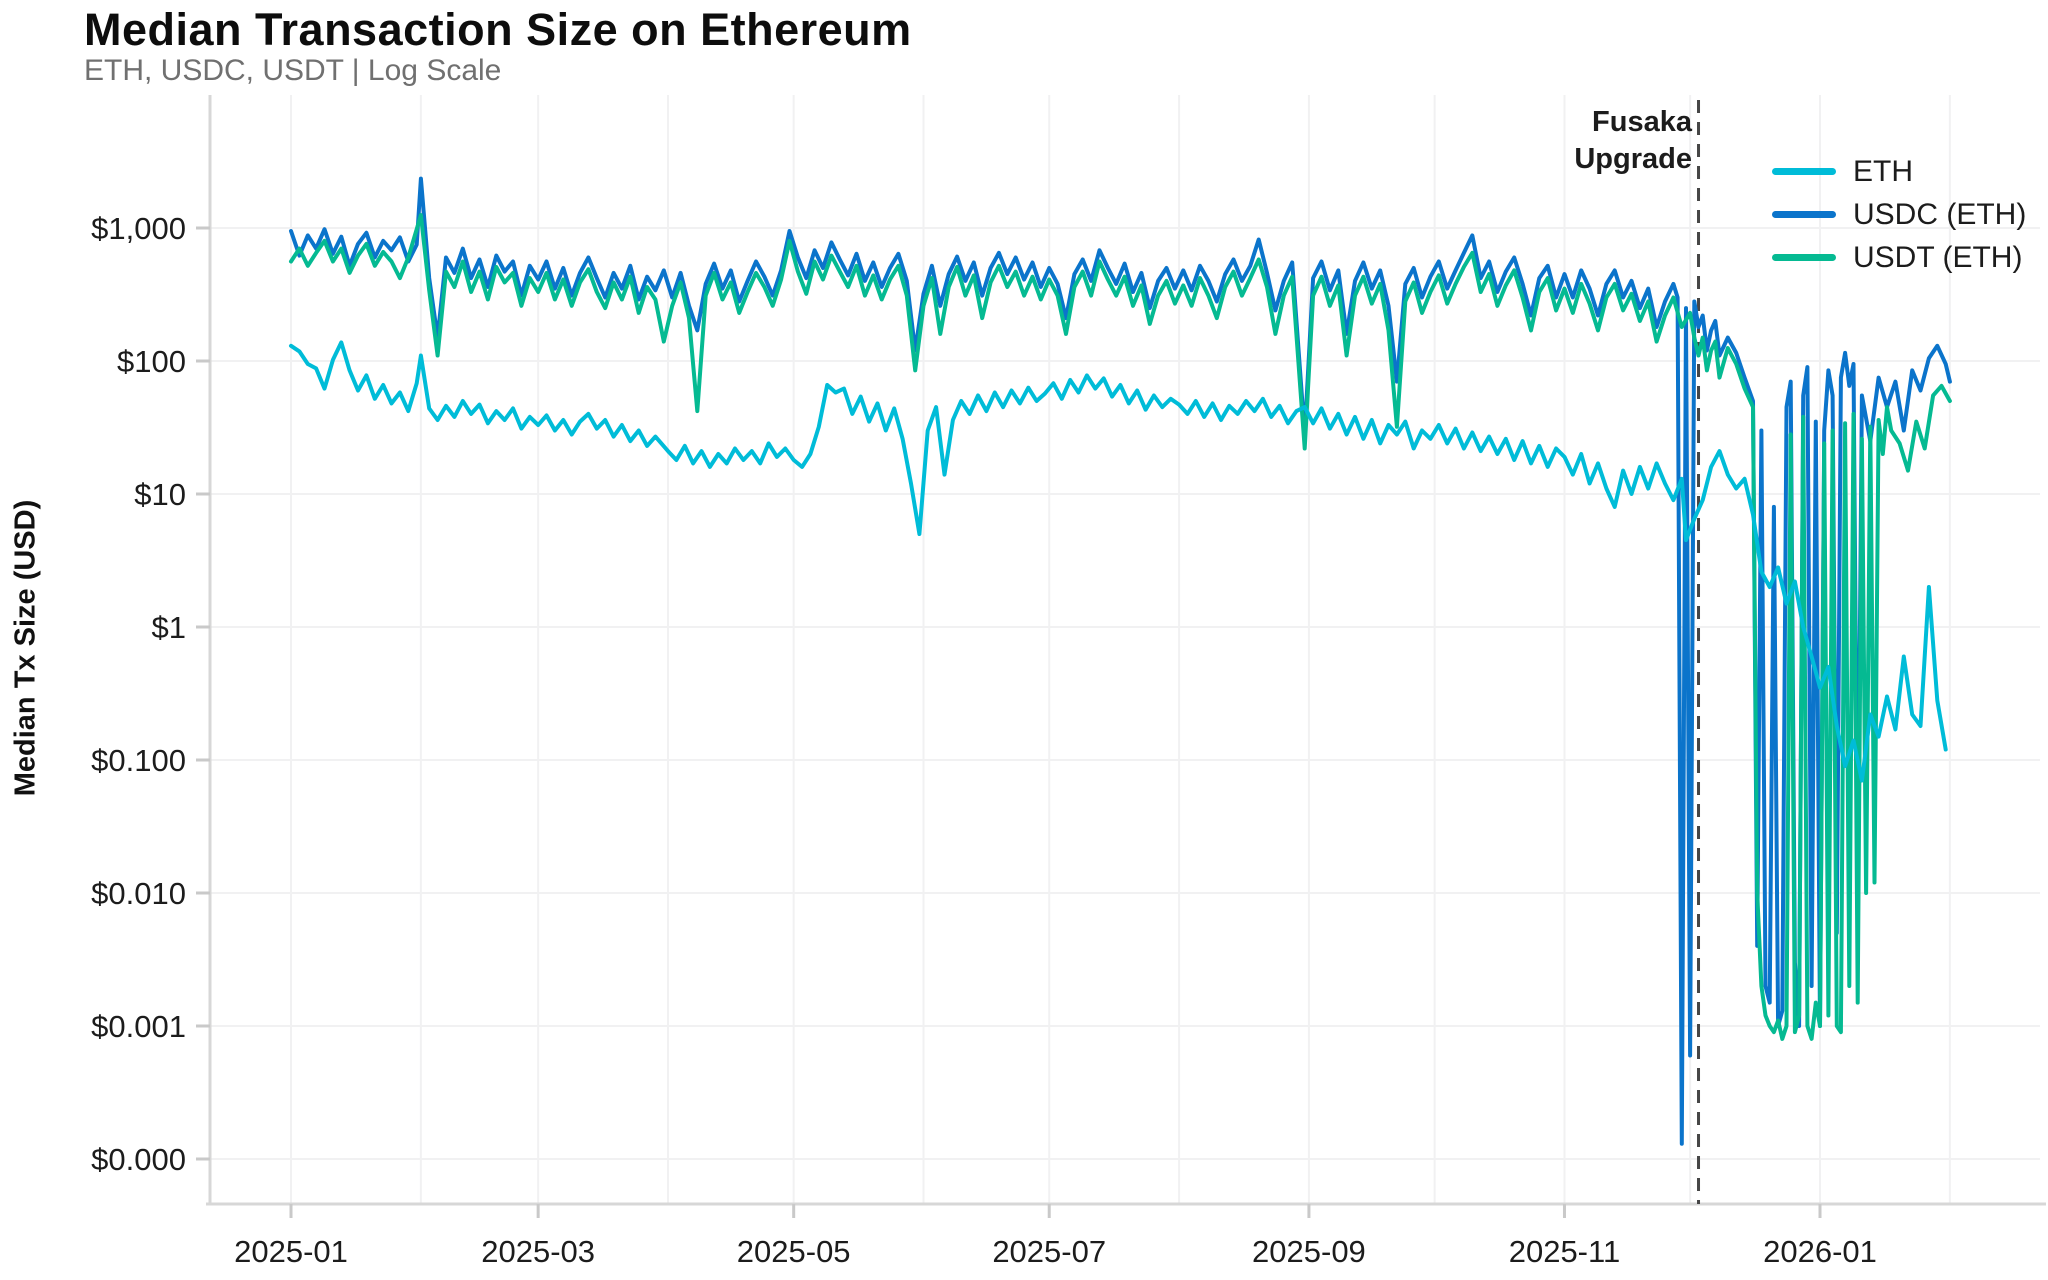  Describe the element at coordinates (1309, 1251) in the screenshot. I see `x-tick-label: 2025-09` at that location.